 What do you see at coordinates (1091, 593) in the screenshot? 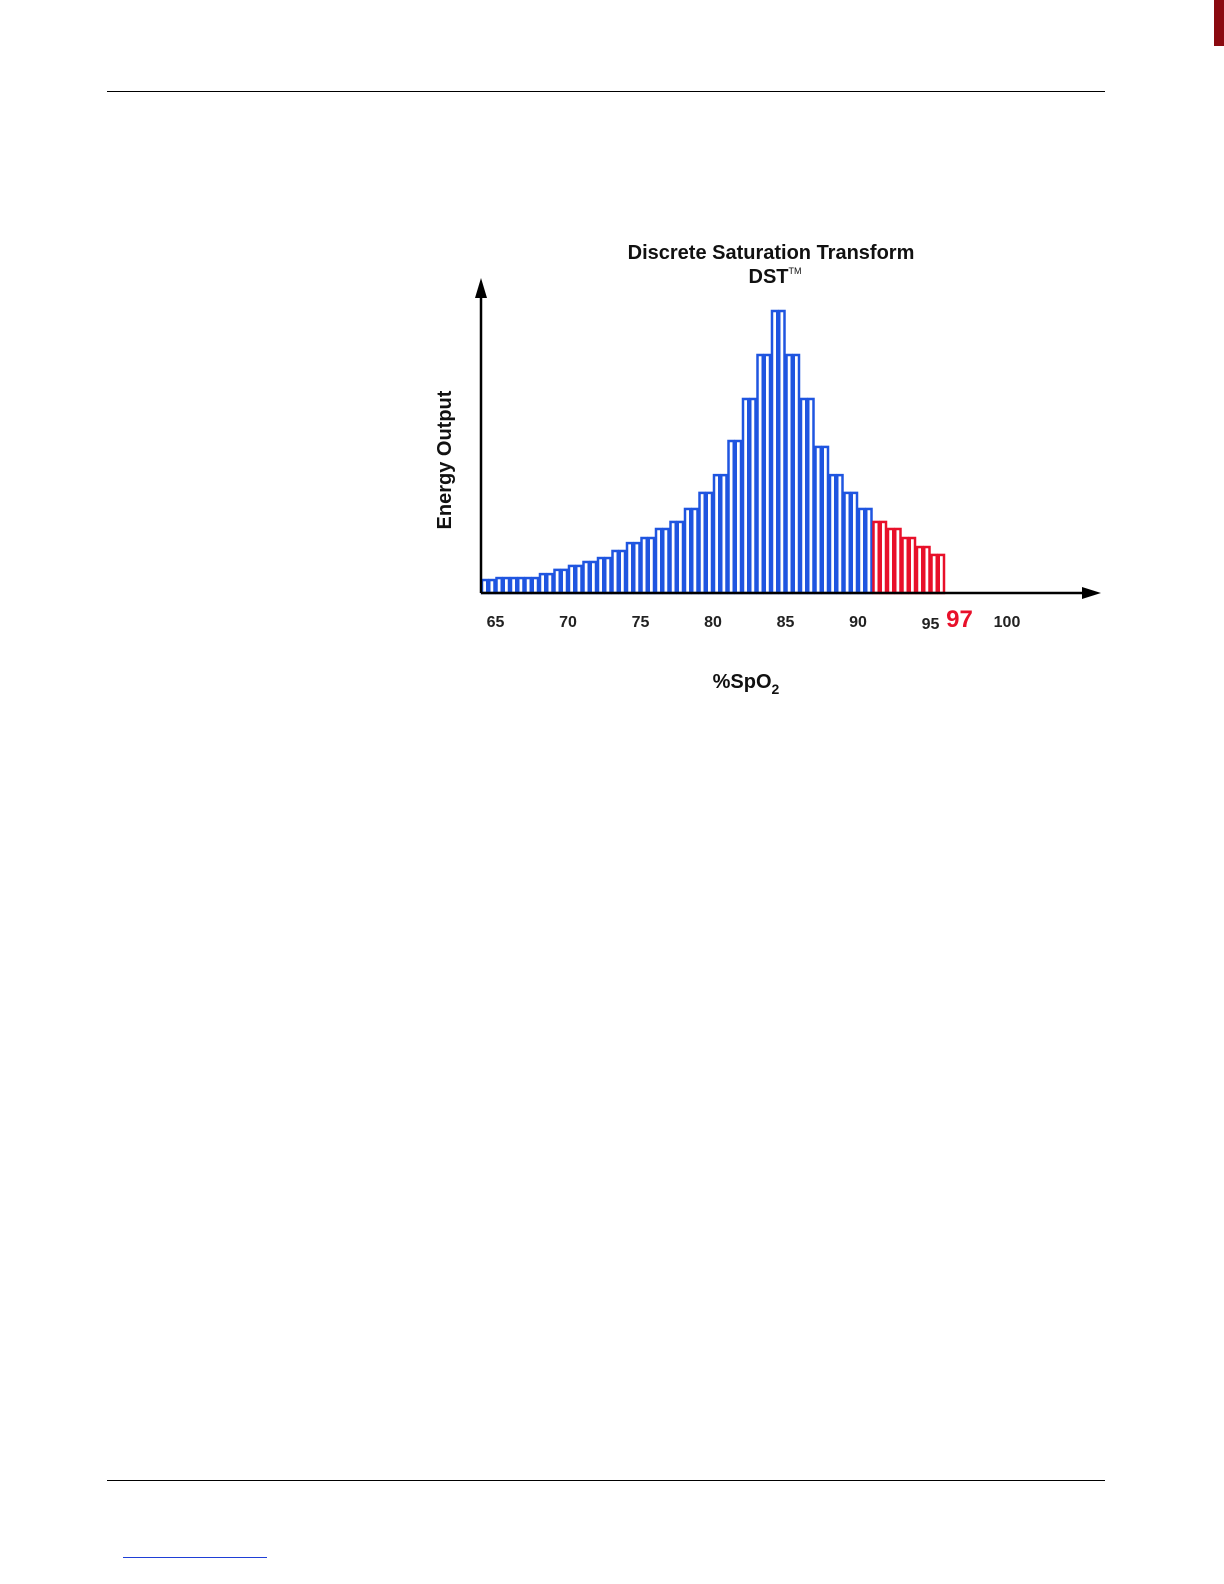
I see `x-axis-arrow` at bounding box center [1091, 593].